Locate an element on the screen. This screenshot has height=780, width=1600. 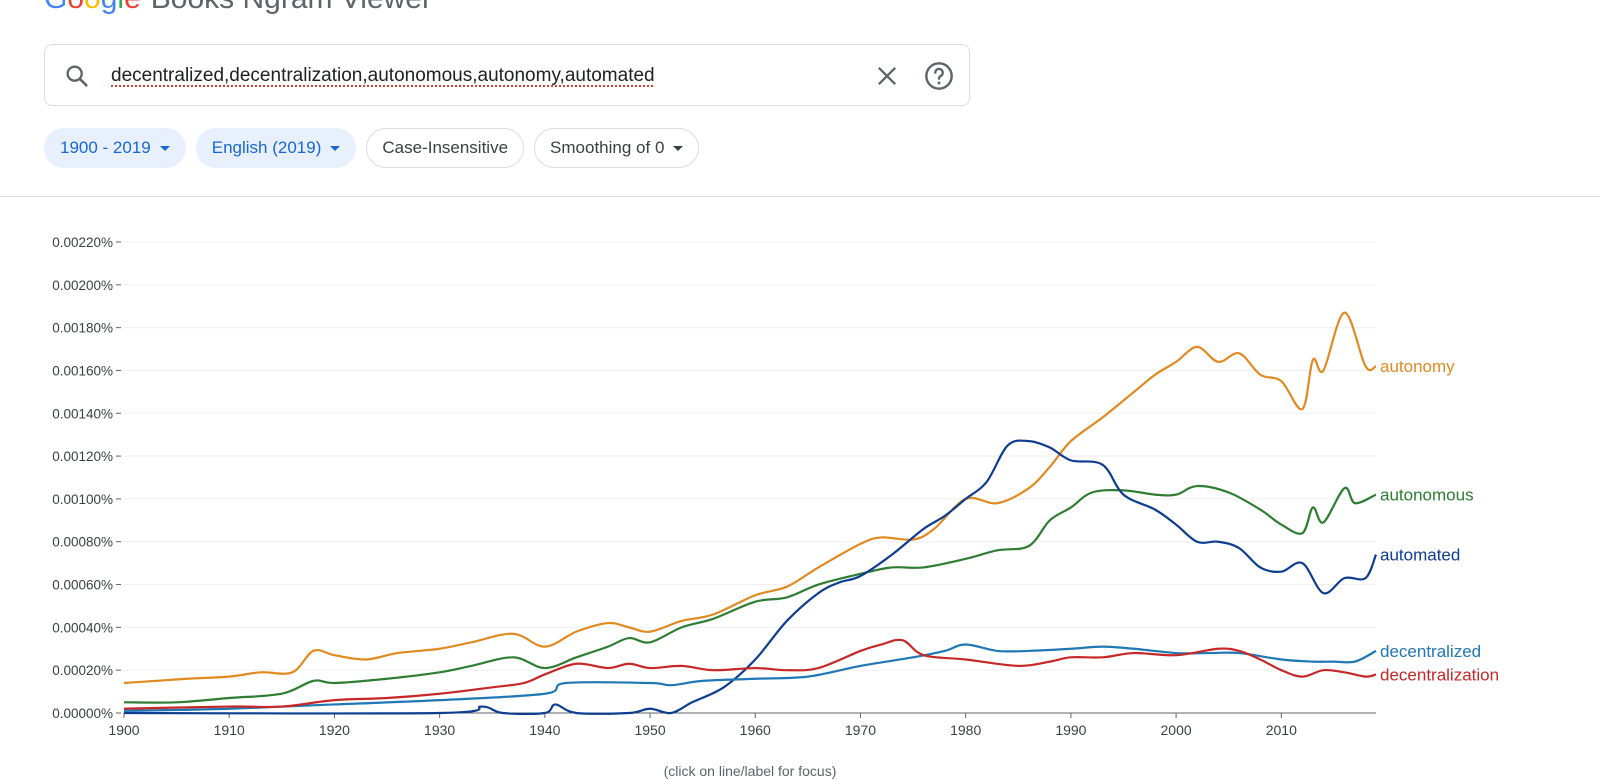
x-tick-label: 1960 is located at coordinates (755, 730).